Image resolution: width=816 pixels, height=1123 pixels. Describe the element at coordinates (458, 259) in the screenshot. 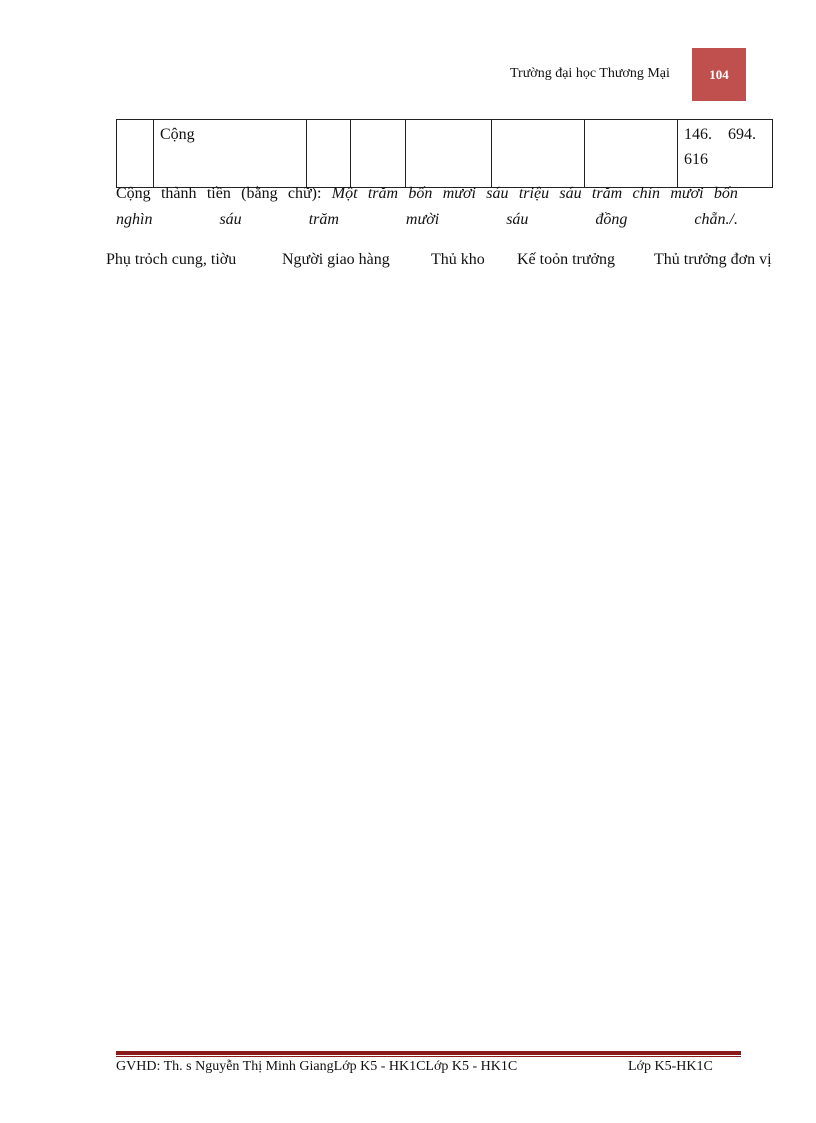

I see `signature-label: Thủ kho` at that location.